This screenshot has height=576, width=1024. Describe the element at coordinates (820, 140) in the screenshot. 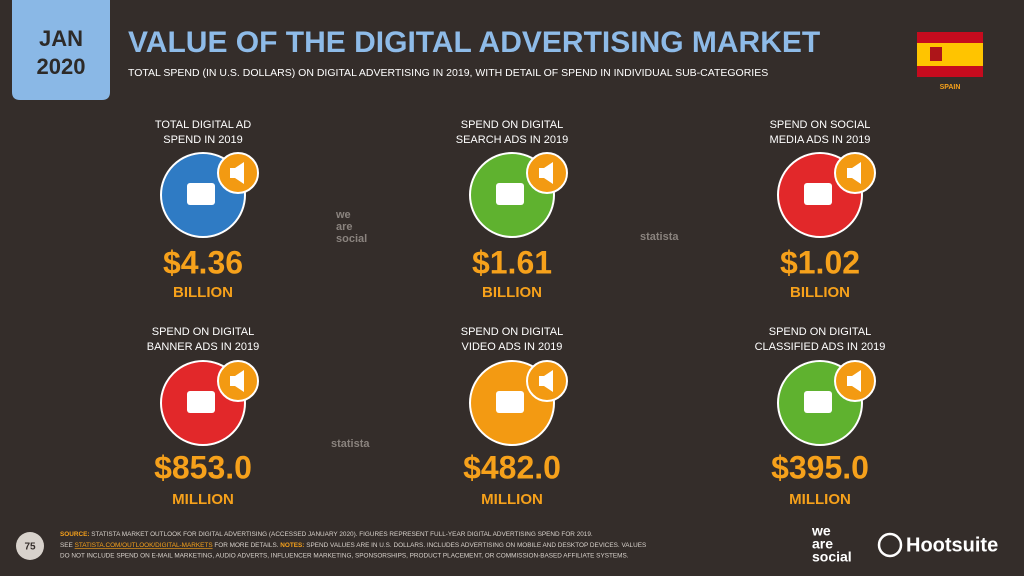

I see `tile-label: MEDIA ADS IN 2019` at that location.